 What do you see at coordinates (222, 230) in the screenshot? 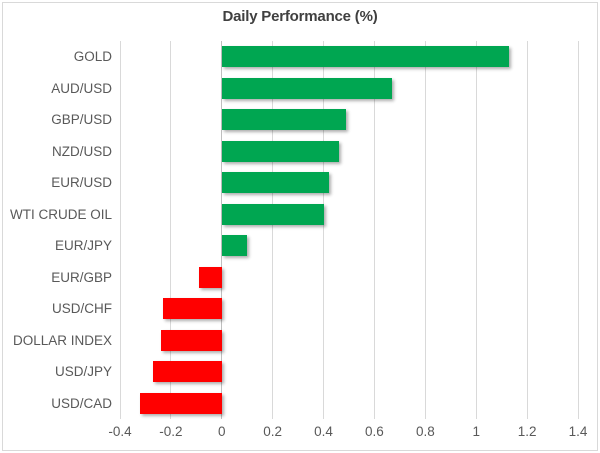
I see `zero-axis-line` at bounding box center [222, 230].